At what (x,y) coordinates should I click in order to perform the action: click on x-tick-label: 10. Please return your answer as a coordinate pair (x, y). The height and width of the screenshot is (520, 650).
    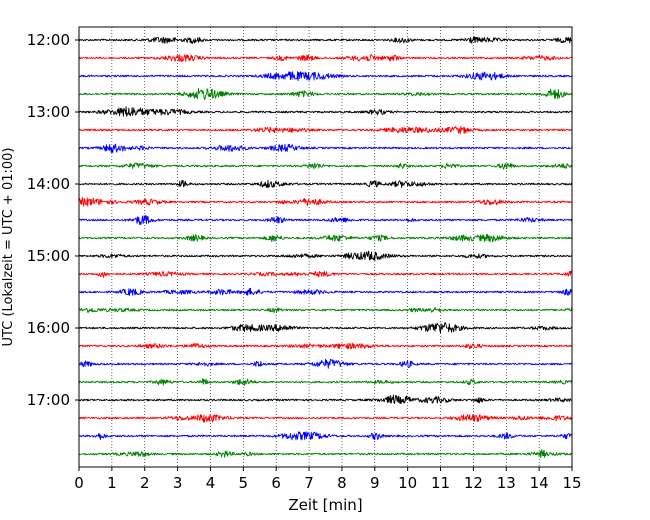
    Looking at the image, I should click on (407, 483).